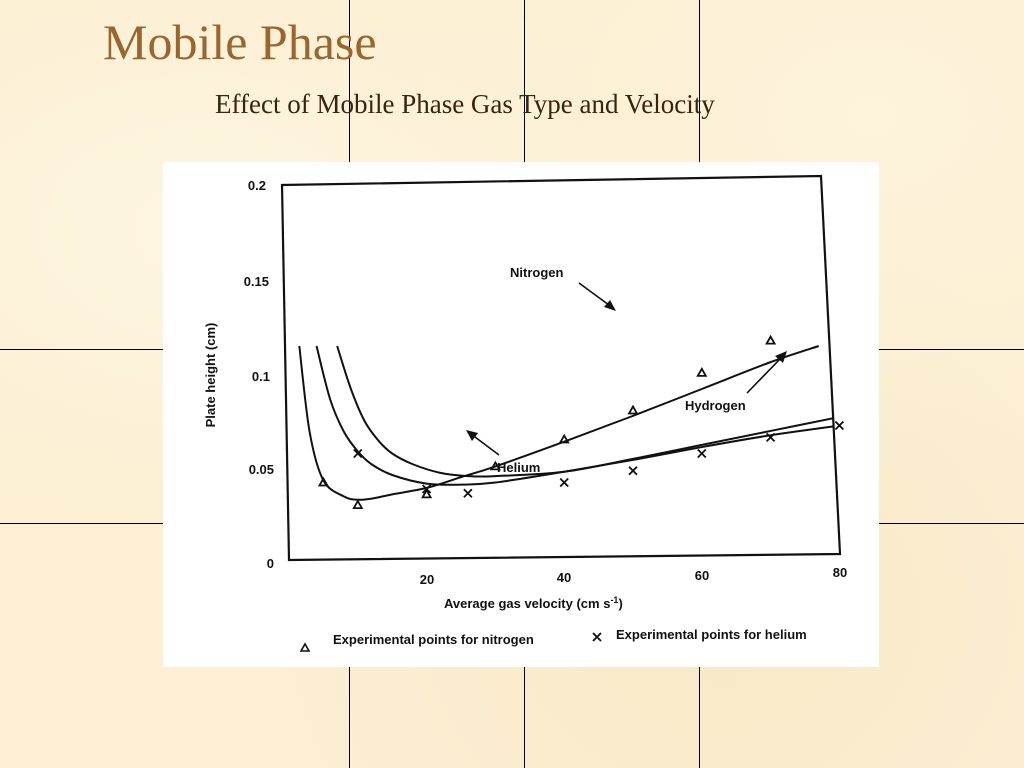 The image size is (1024, 768). What do you see at coordinates (537, 272) in the screenshot?
I see `annotation-nitrogen: Nitrogen` at bounding box center [537, 272].